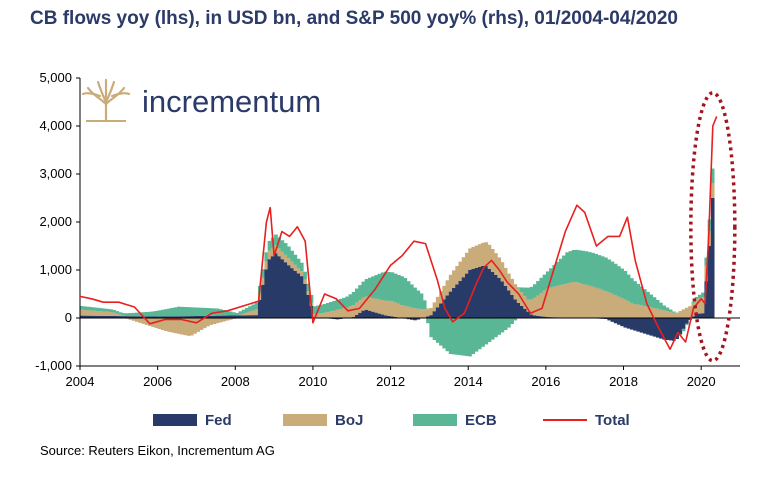 This screenshot has width=772, height=484. Describe the element at coordinates (157, 381) in the screenshot. I see `x-tick-label: 2006` at that location.